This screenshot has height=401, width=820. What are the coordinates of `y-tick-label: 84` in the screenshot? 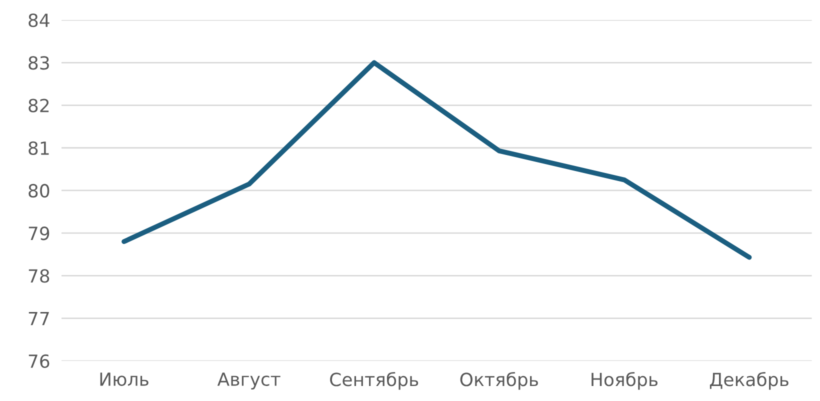 It's located at (39, 21).